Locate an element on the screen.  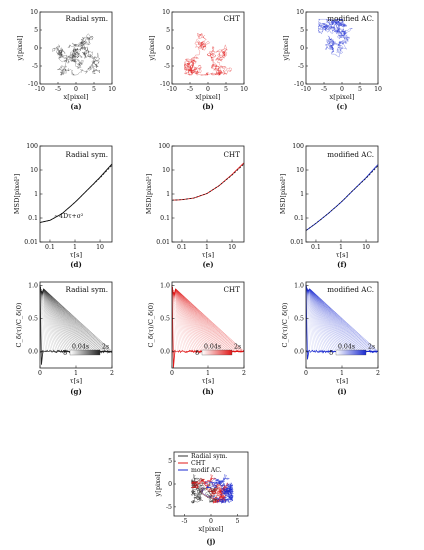
panel-caption: (c) is located at coordinates (342, 106).